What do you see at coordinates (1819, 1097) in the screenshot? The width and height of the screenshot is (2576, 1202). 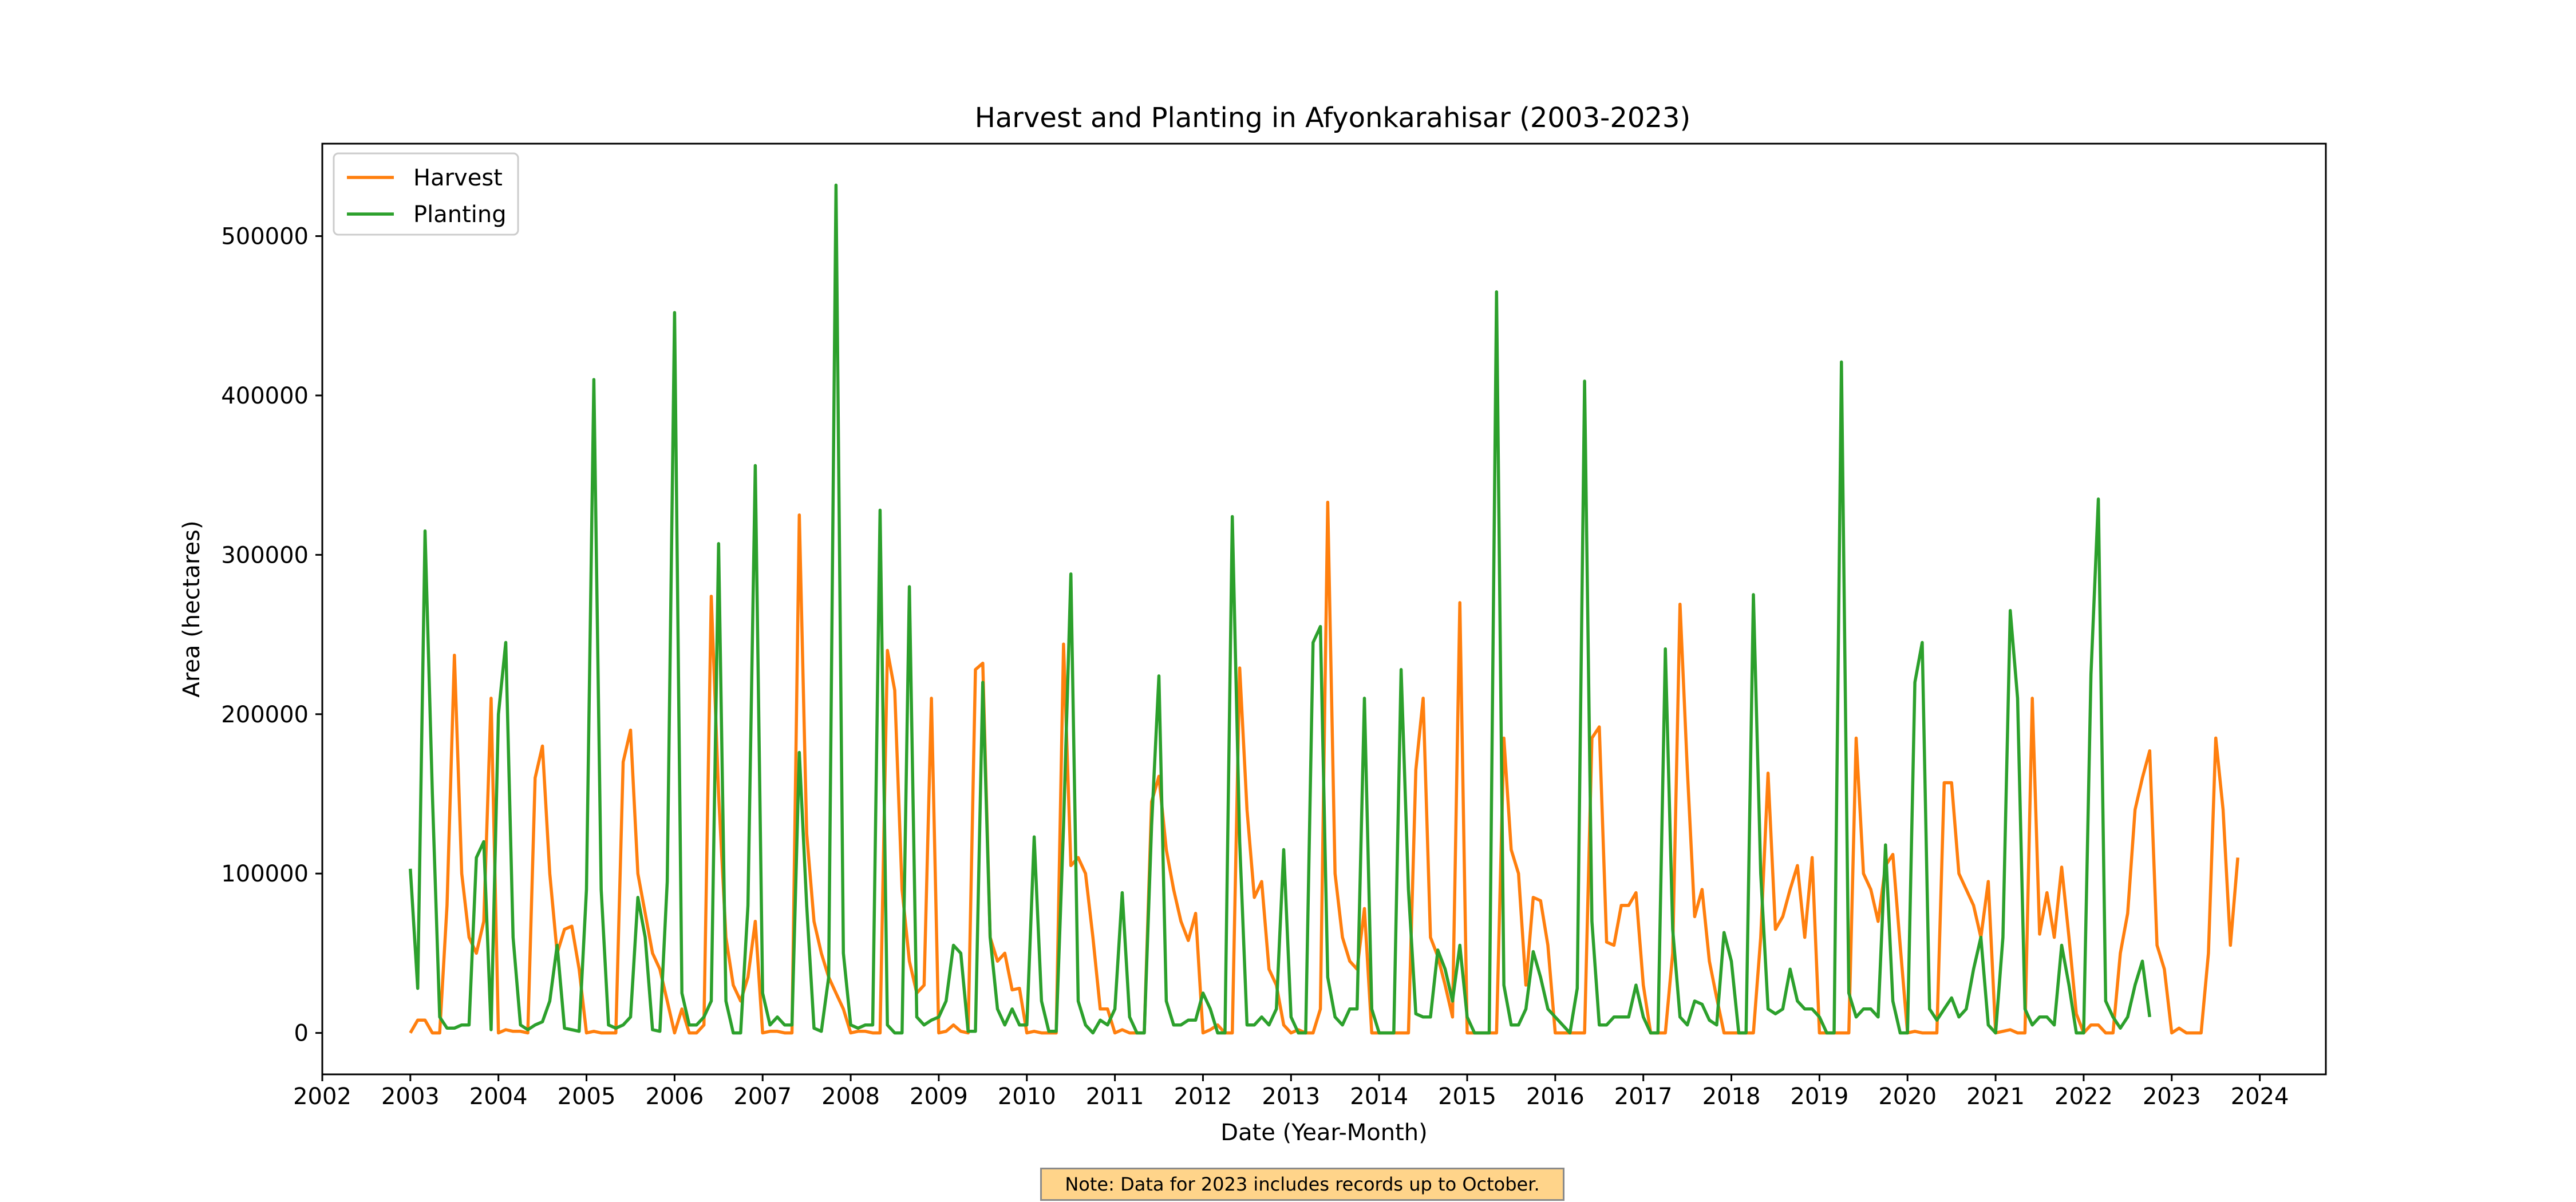 I see `x-tick-label: 2019` at bounding box center [1819, 1097].